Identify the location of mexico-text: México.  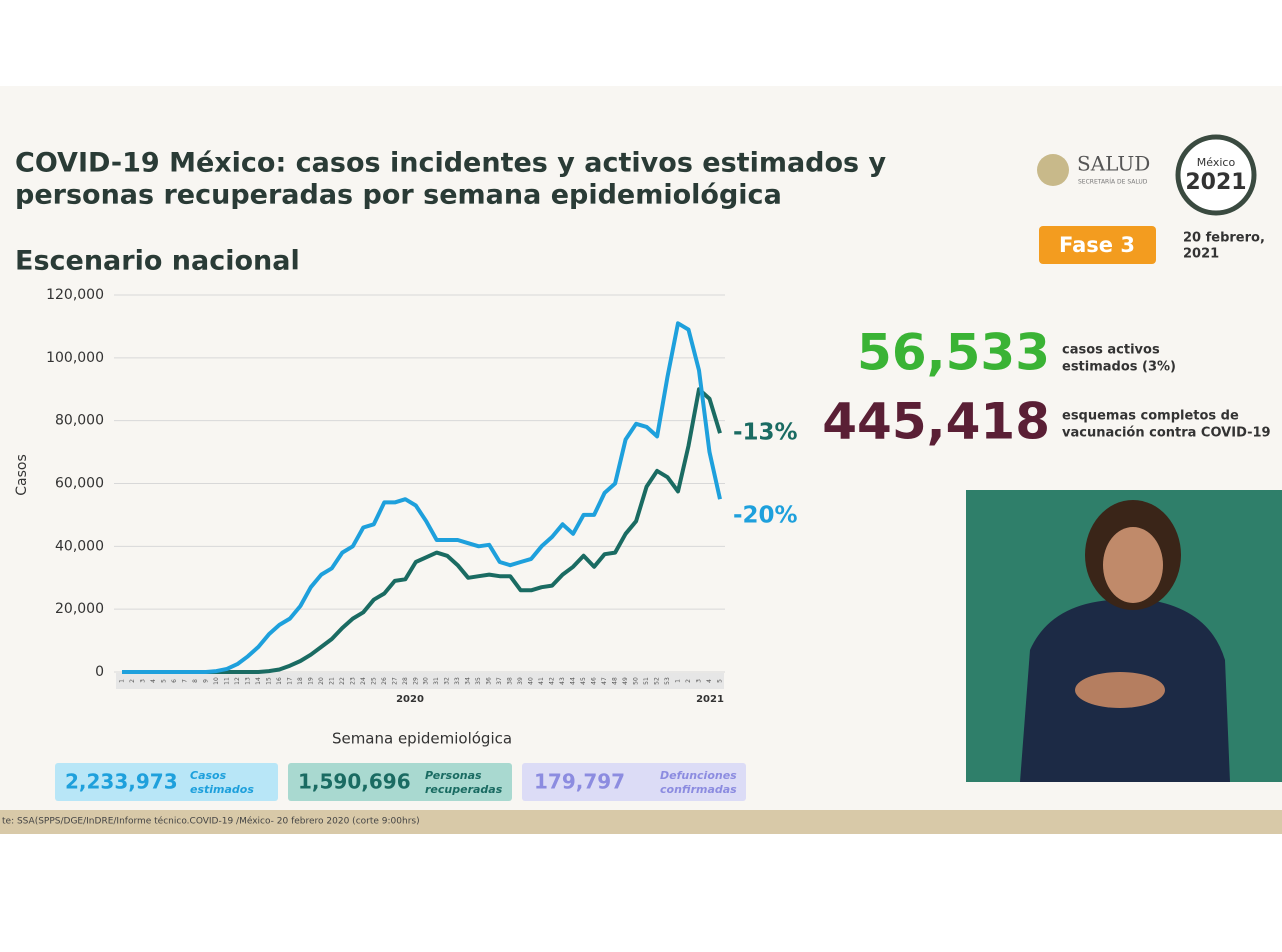
(1216, 162).